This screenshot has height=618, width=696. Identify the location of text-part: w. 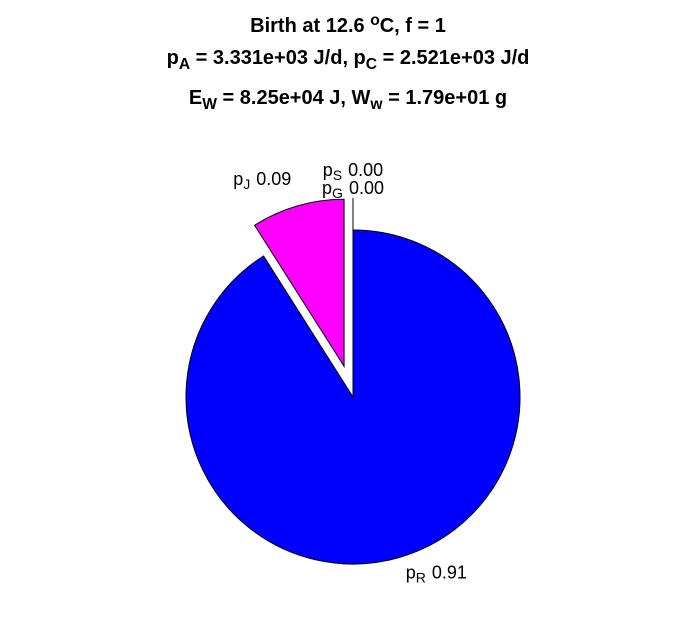
(376, 104).